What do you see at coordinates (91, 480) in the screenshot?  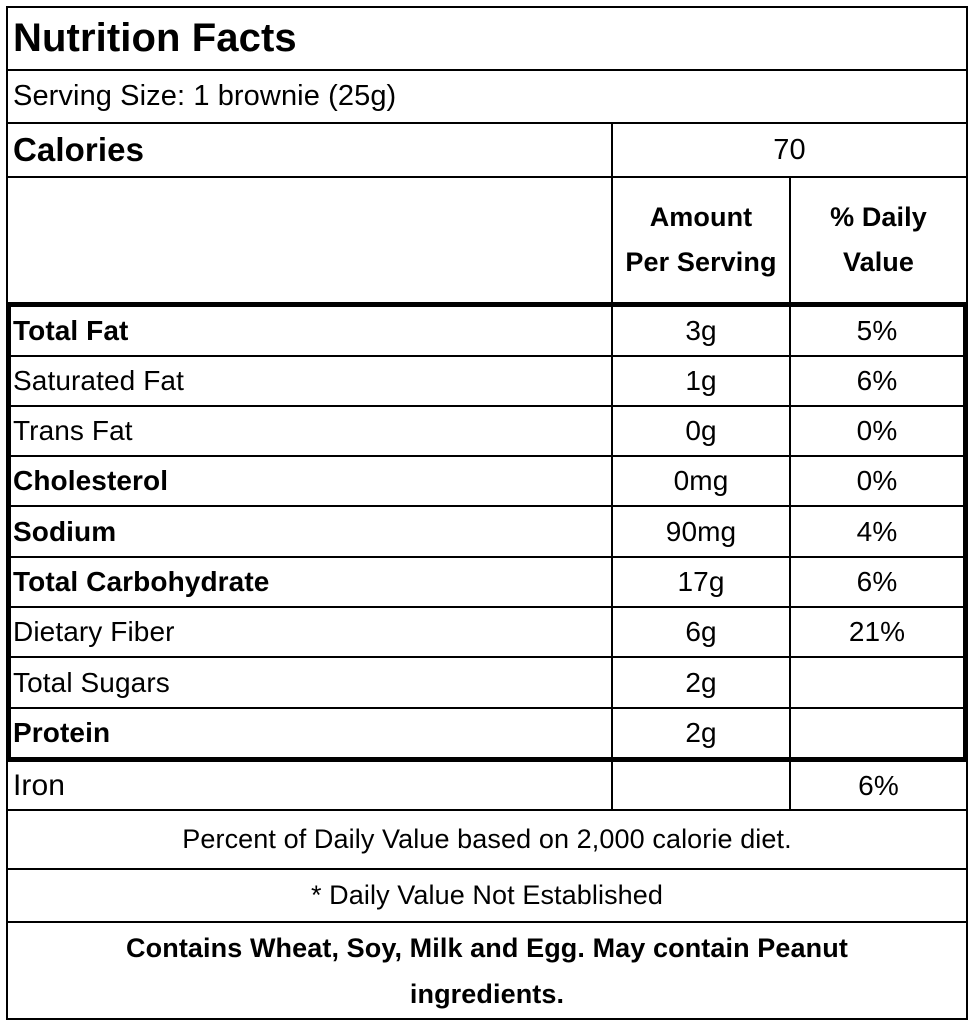 I see `nutrient-name: Cholesterol` at bounding box center [91, 480].